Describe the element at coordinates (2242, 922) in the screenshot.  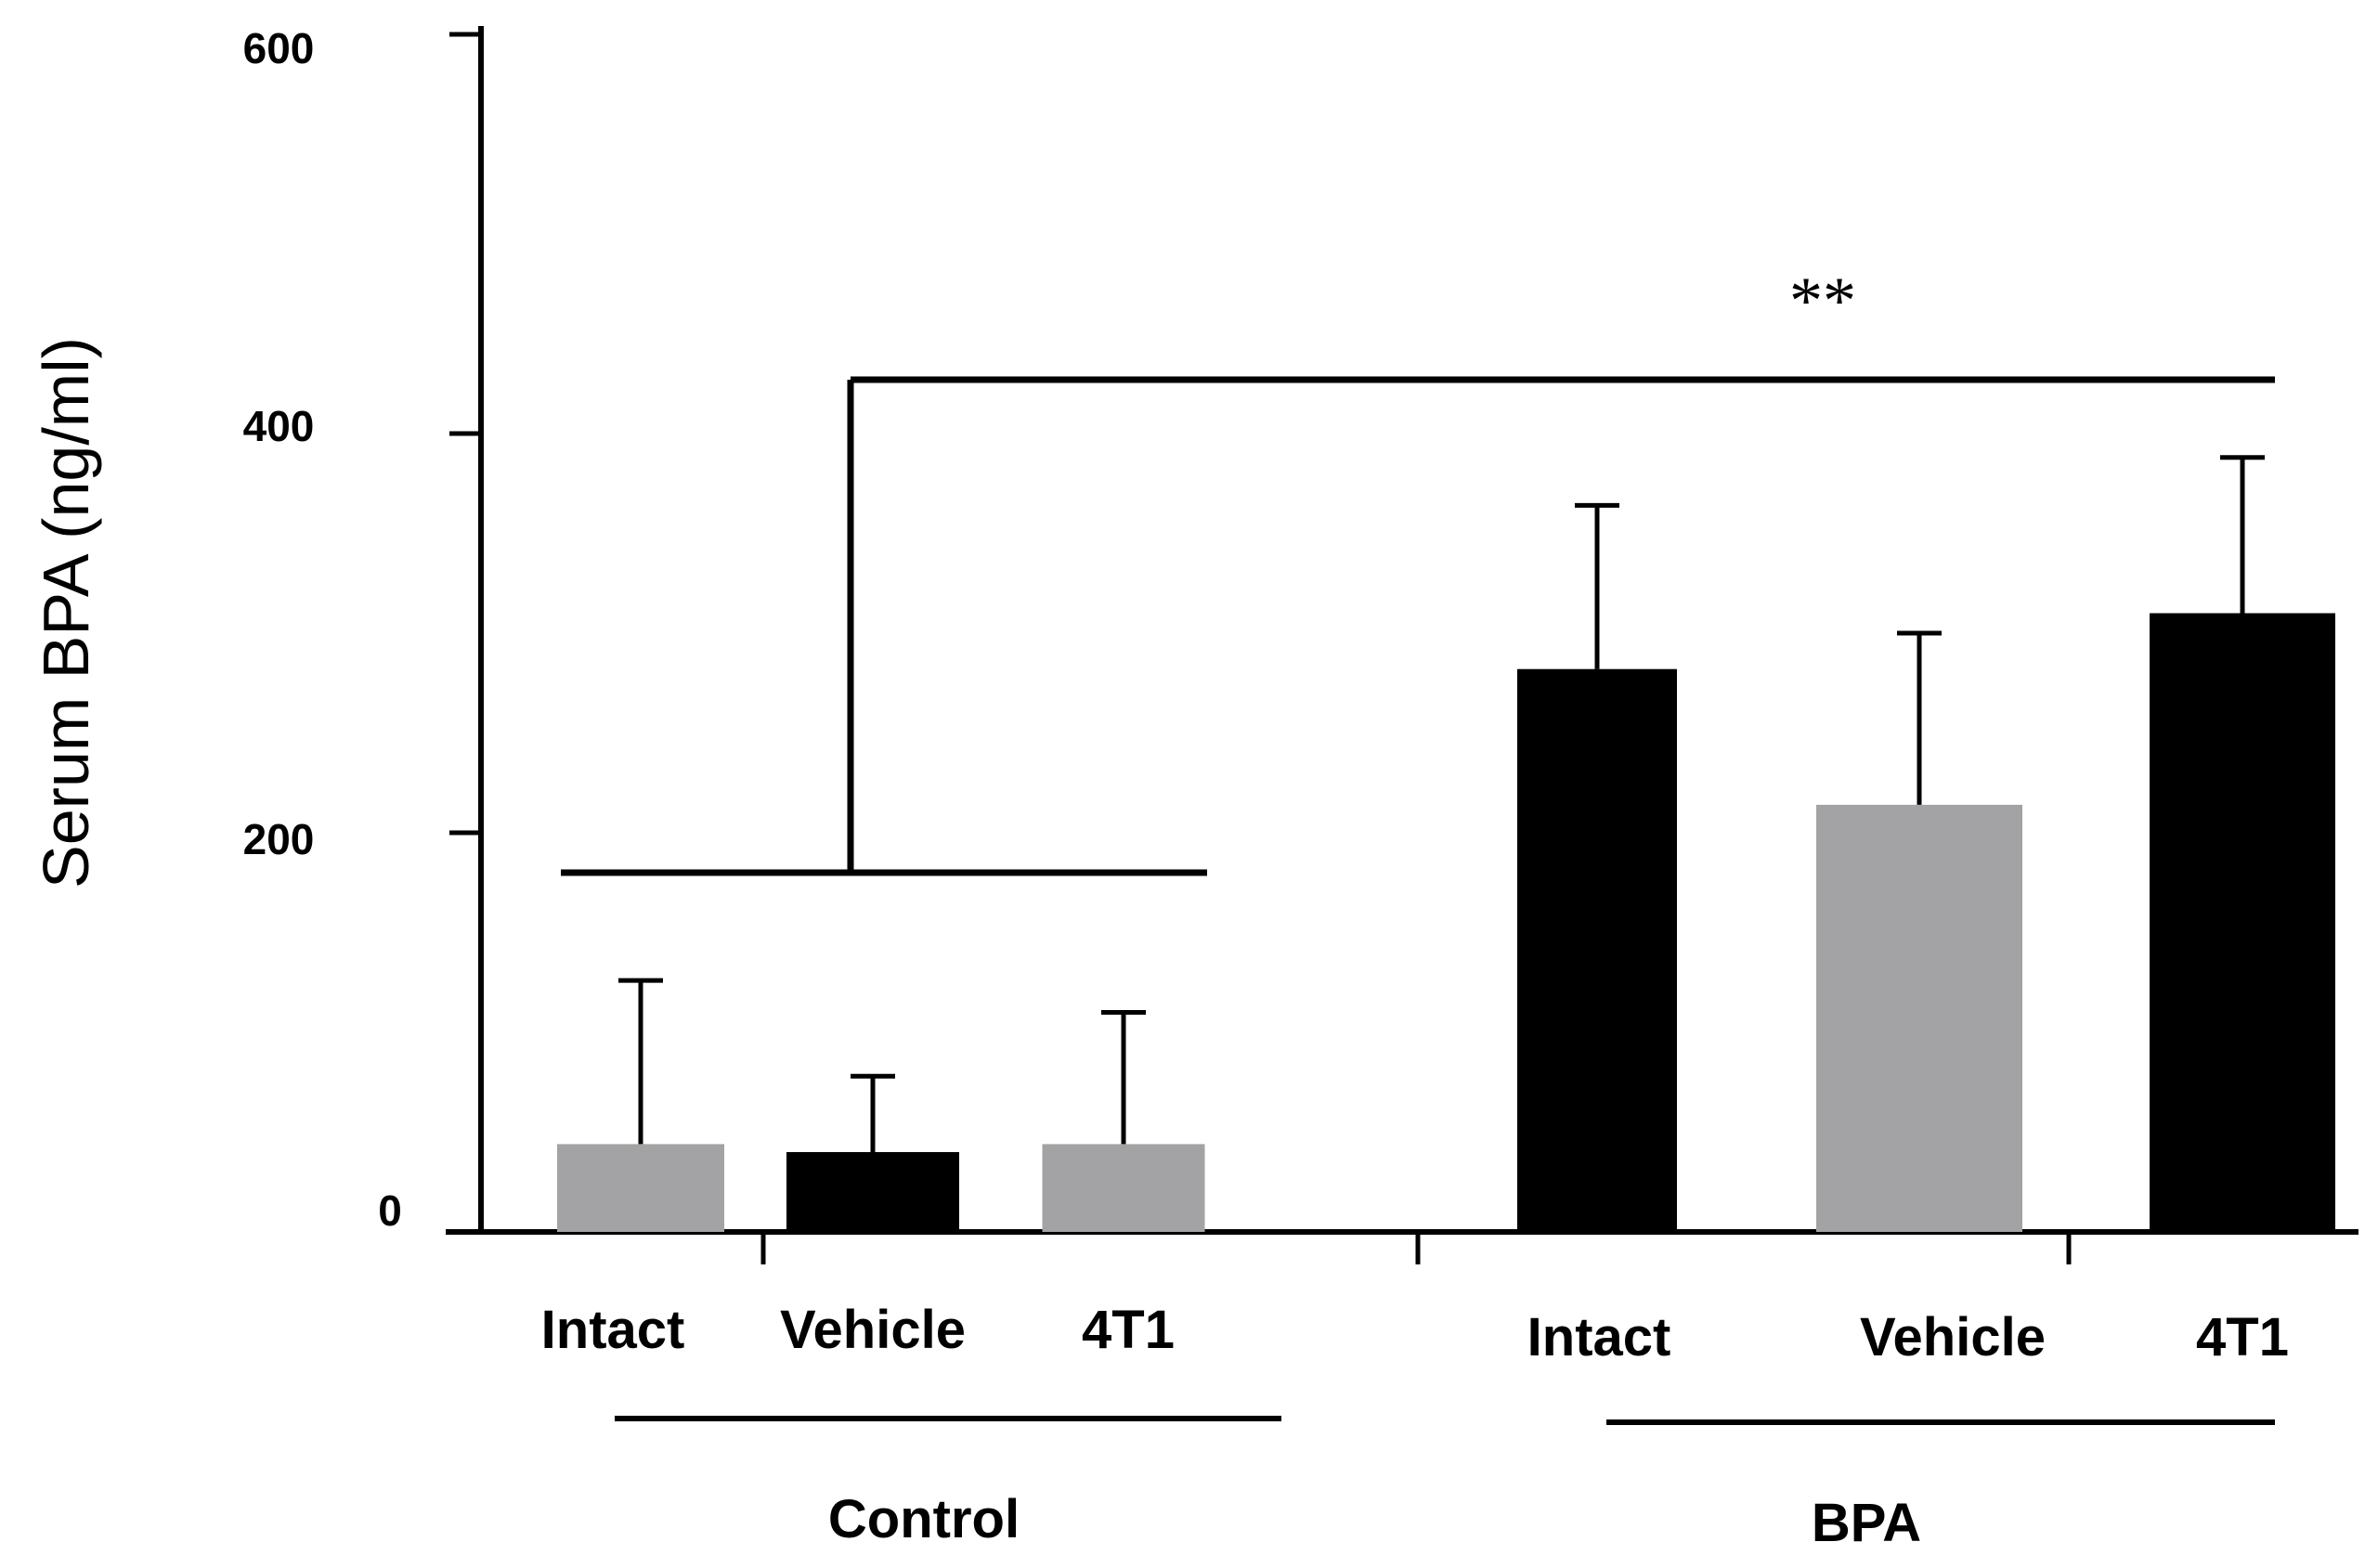
I see `bar-bpa-4t1` at that location.